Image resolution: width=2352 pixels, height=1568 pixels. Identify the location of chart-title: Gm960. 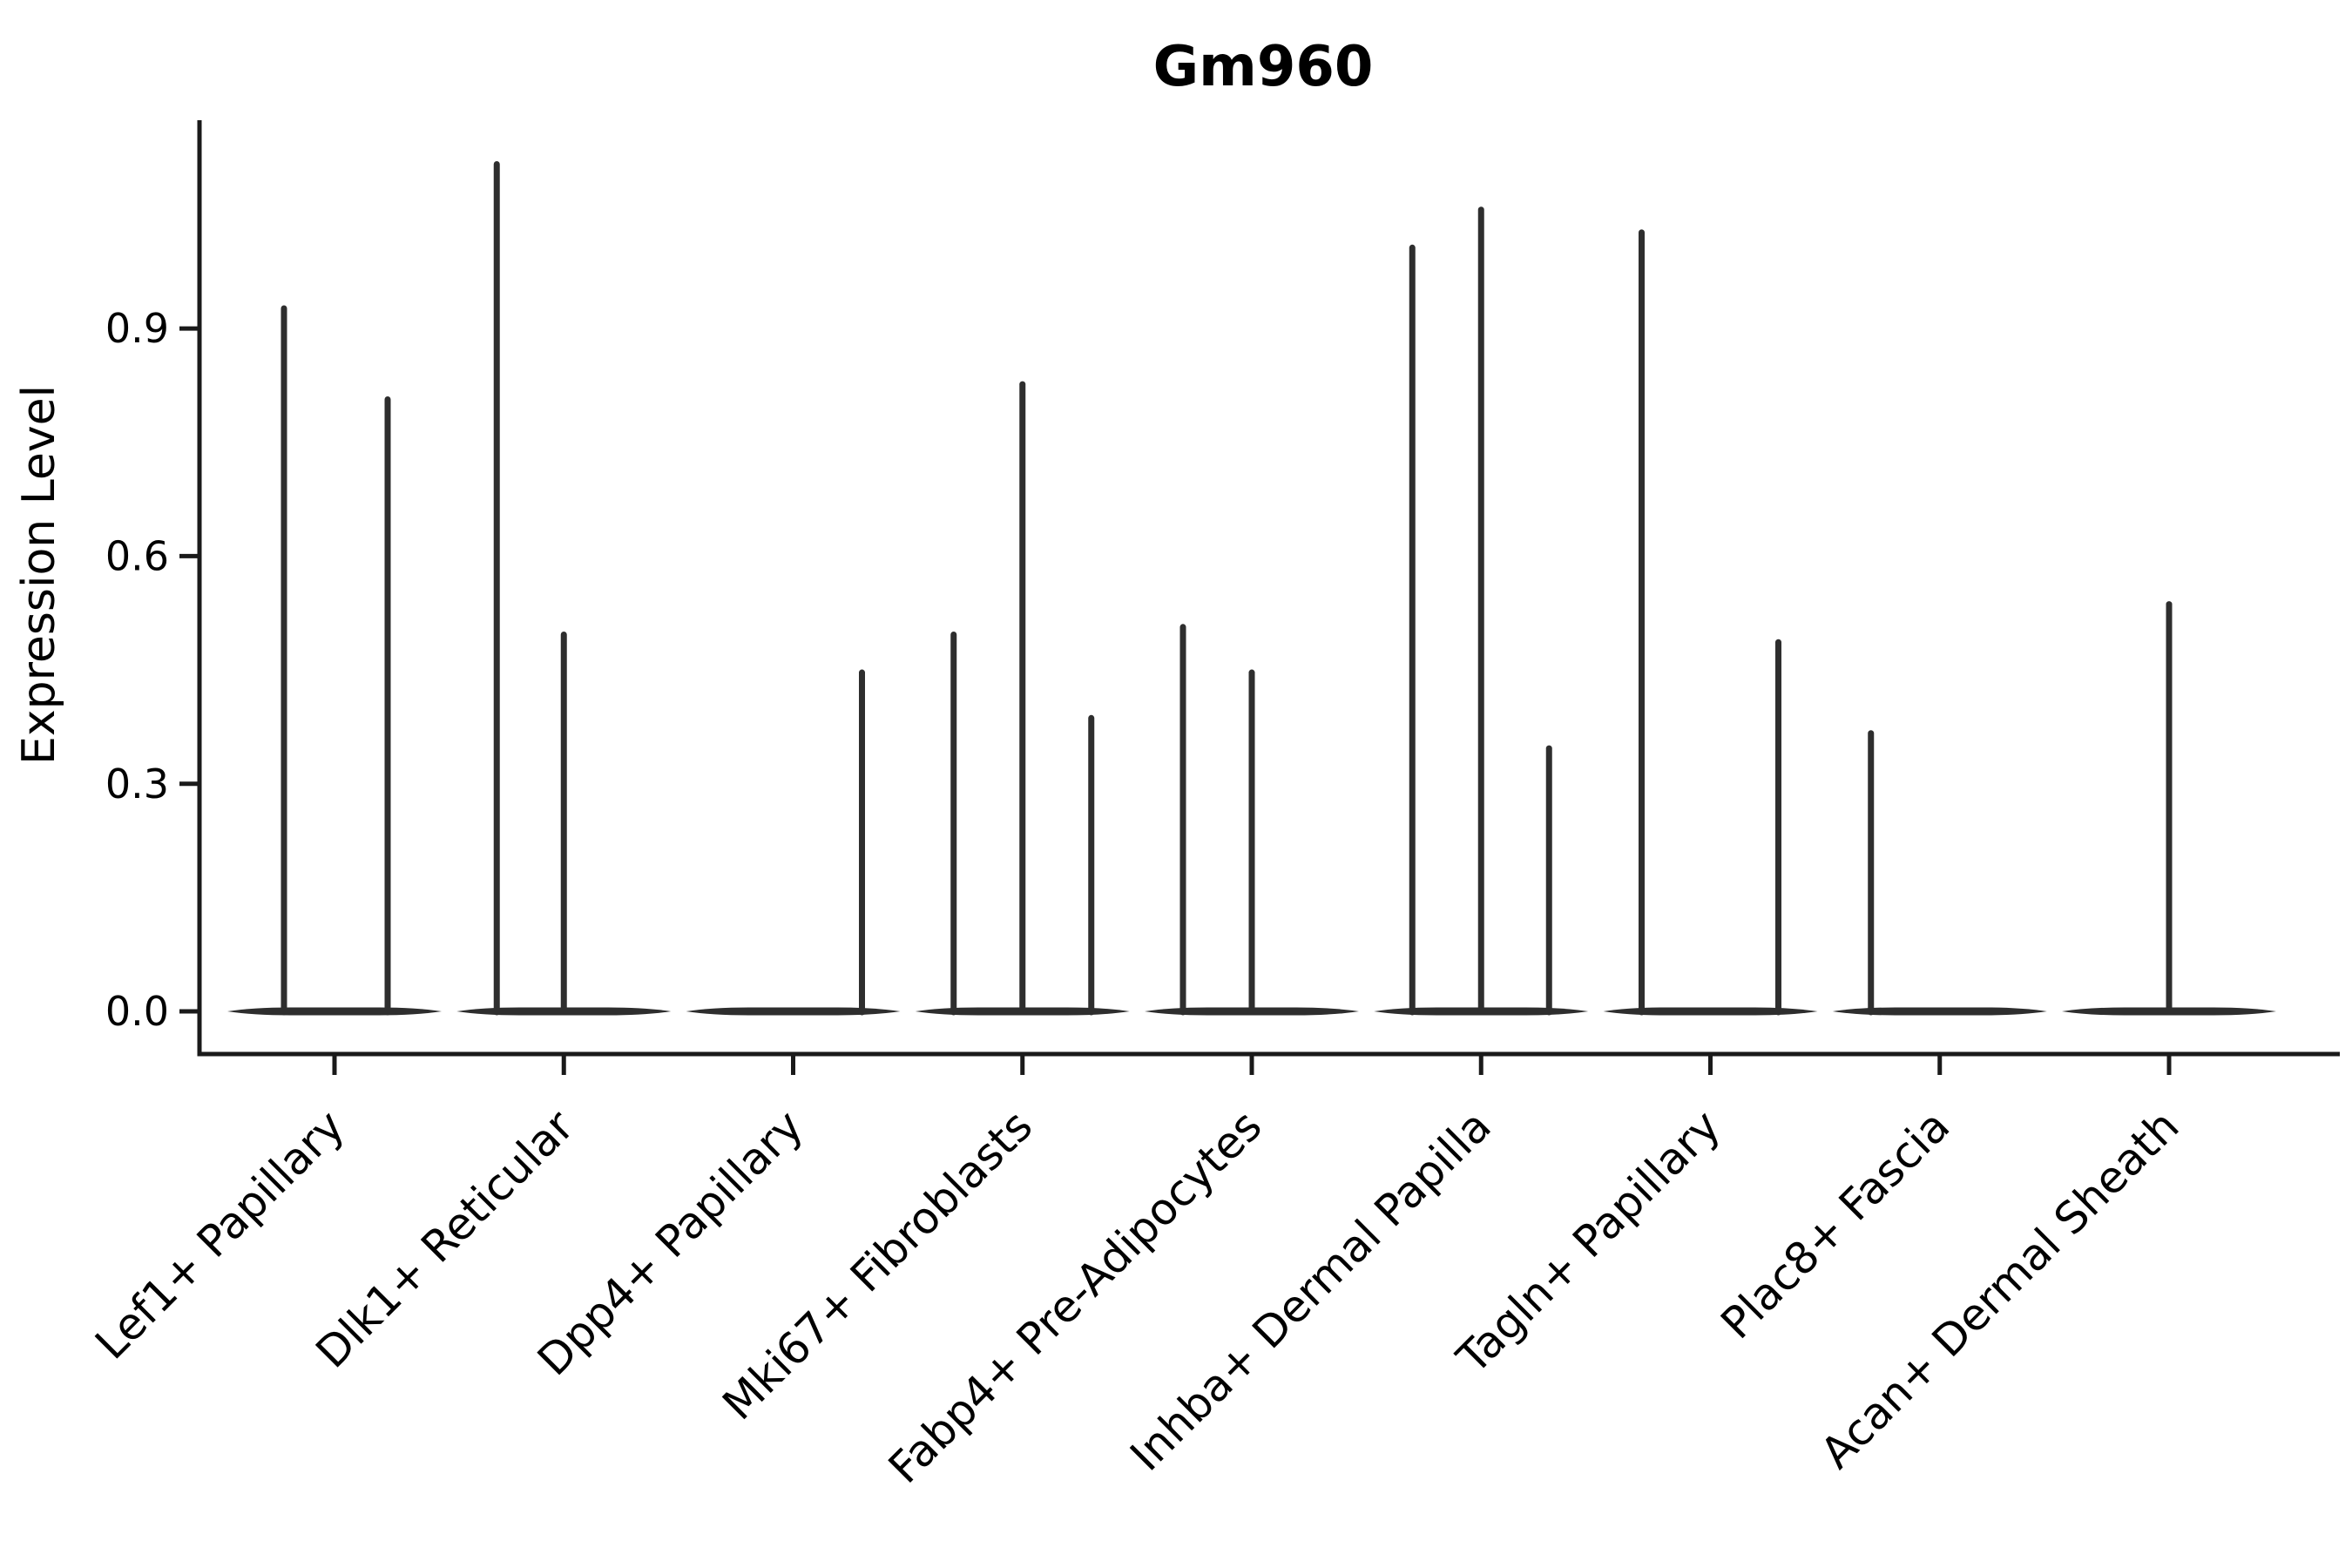
(1263, 67).